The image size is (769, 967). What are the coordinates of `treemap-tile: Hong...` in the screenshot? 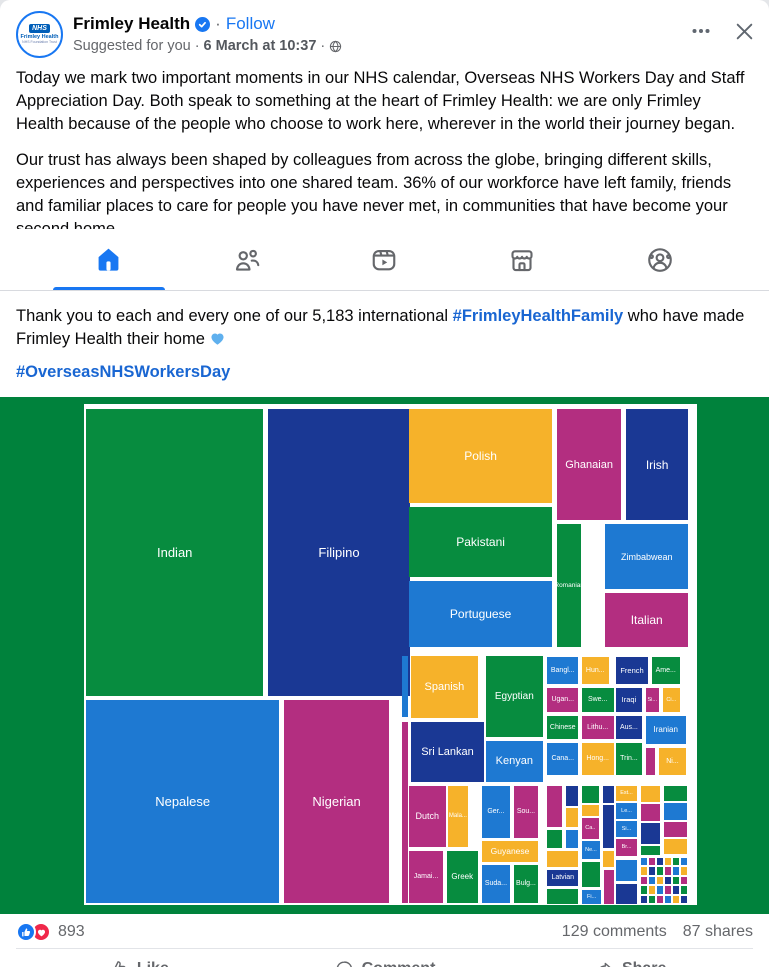 It's located at (597, 758).